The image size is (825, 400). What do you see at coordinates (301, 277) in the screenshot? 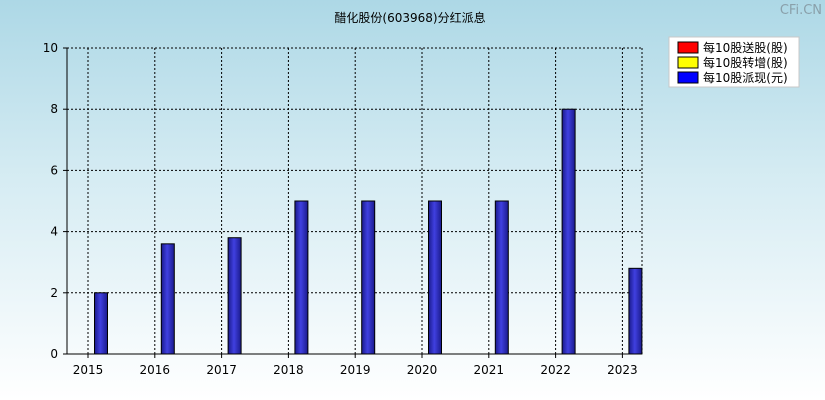
I see `bar-2018` at bounding box center [301, 277].